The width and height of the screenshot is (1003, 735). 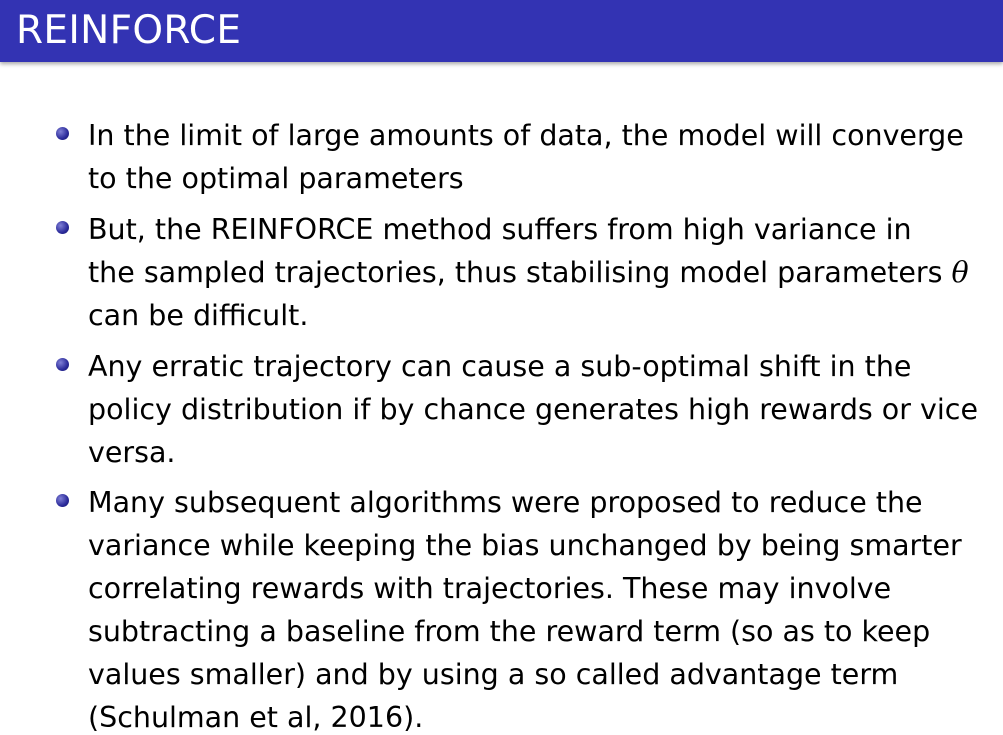 I want to click on bullet-line: to the optimal parameters, so click(x=276, y=178).